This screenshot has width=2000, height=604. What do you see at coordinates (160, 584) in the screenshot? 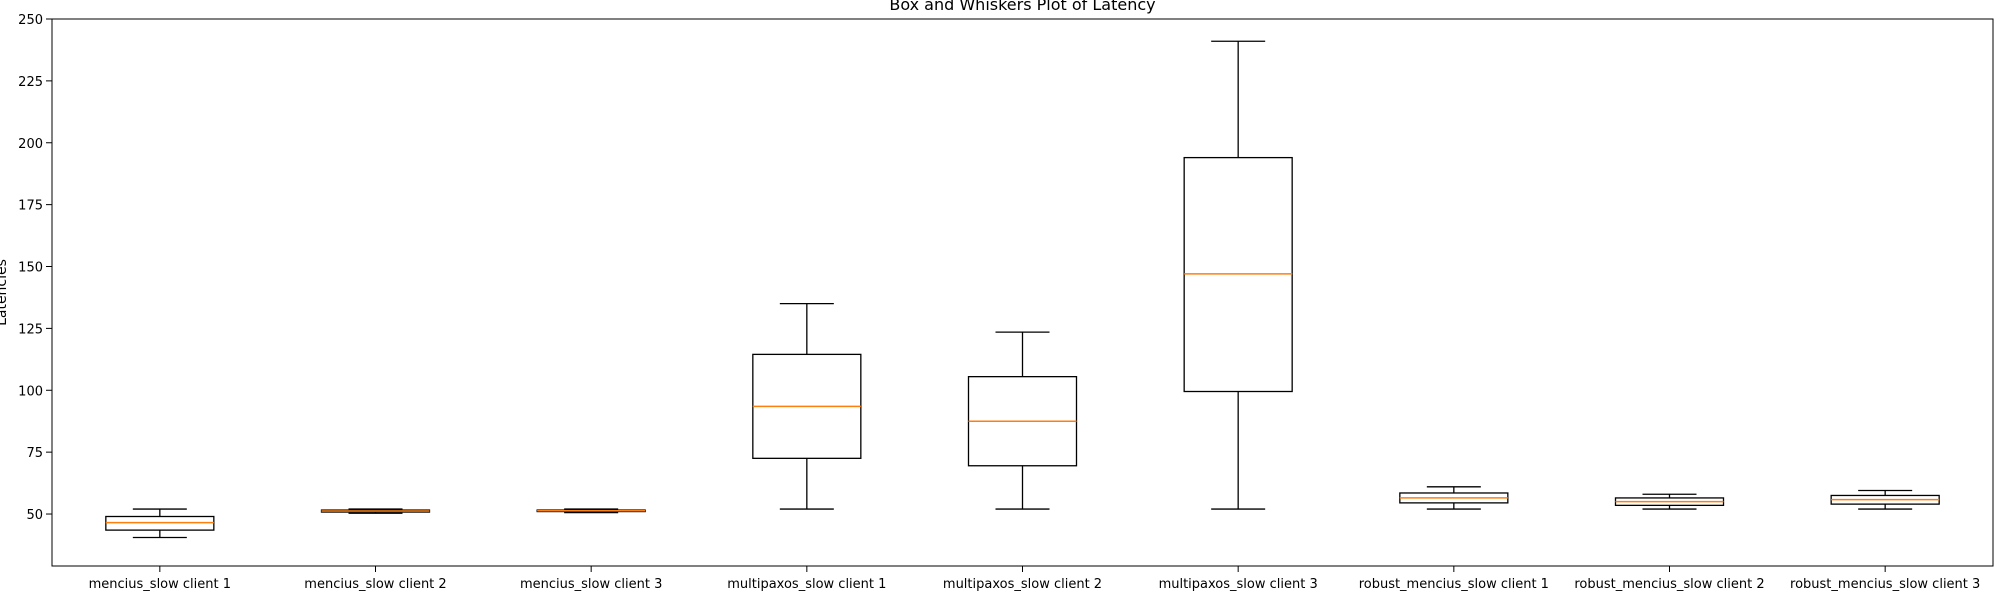
I see `x-tick-label: mencius_slow client 1` at bounding box center [160, 584].